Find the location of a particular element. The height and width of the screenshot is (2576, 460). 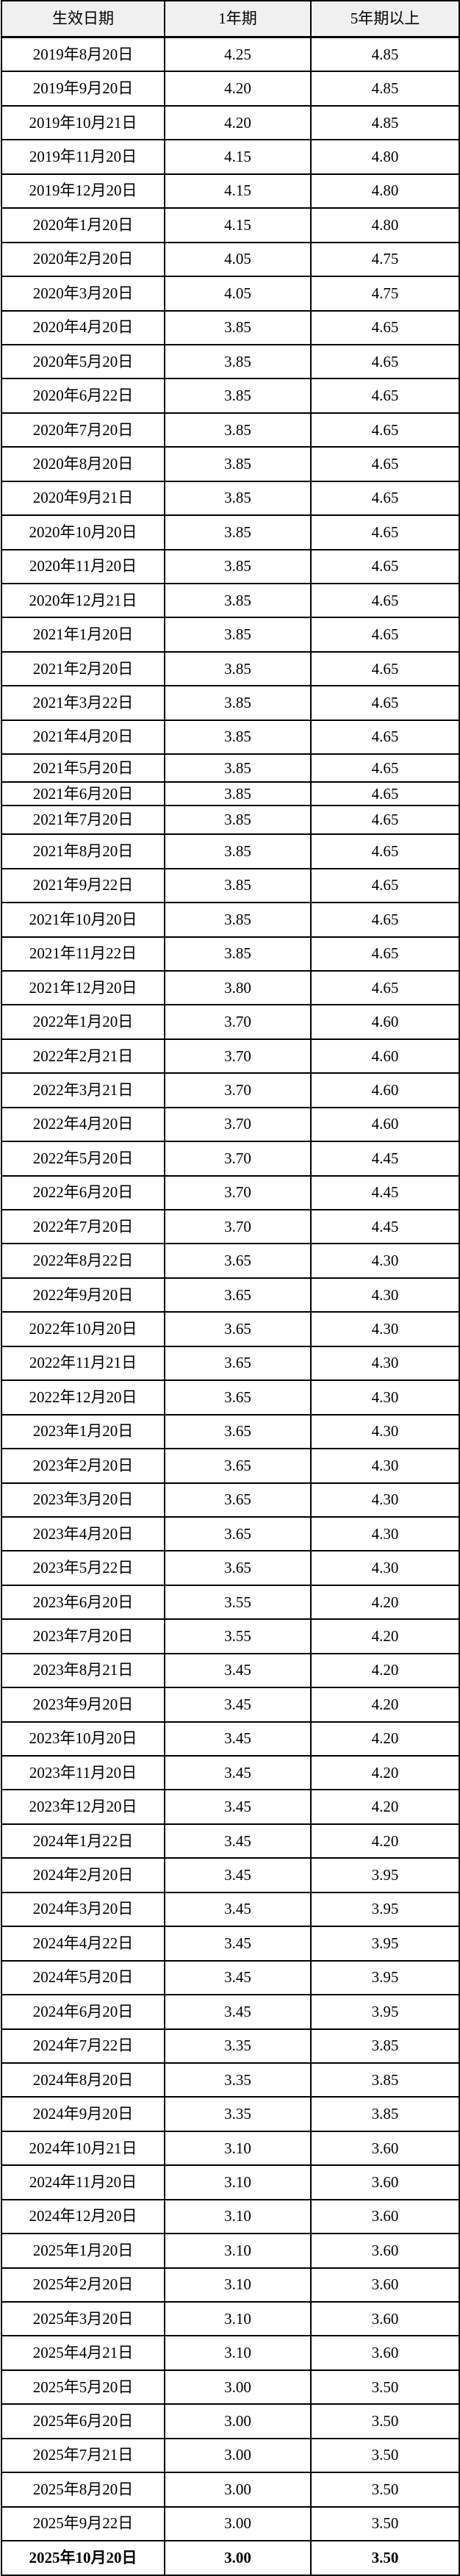

table-row: 2022年3月21日 3.70 4.60 is located at coordinates (230, 1091).